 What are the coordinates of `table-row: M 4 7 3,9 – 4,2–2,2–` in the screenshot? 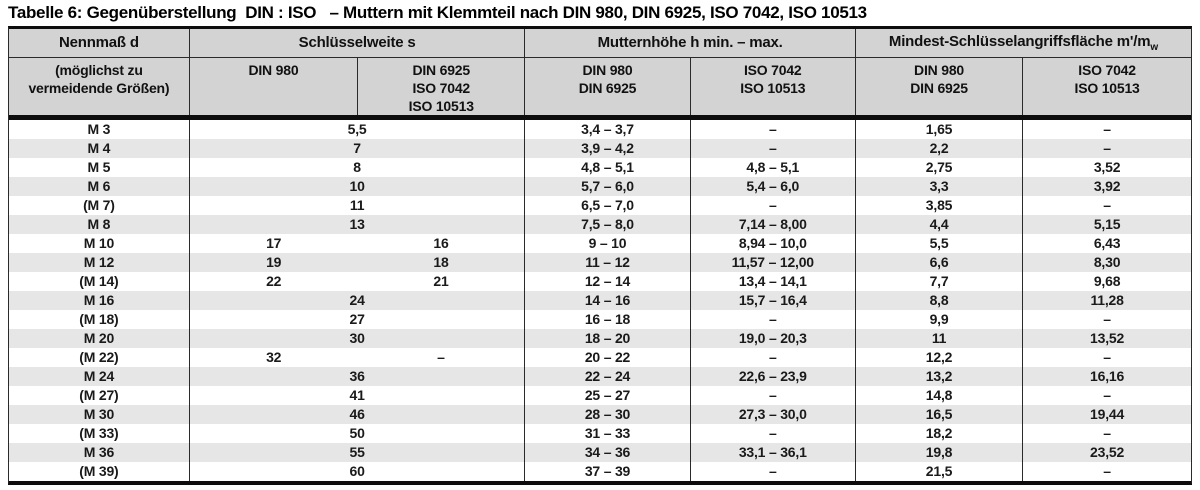 It's located at (600, 148).